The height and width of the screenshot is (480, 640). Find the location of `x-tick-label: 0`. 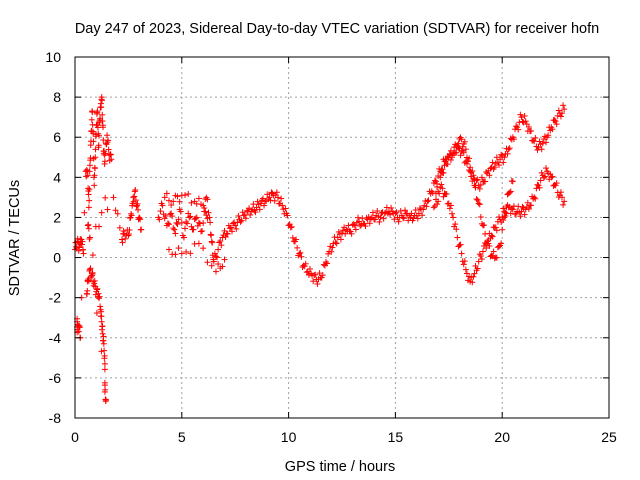

x-tick-label: 0 is located at coordinates (75, 437).